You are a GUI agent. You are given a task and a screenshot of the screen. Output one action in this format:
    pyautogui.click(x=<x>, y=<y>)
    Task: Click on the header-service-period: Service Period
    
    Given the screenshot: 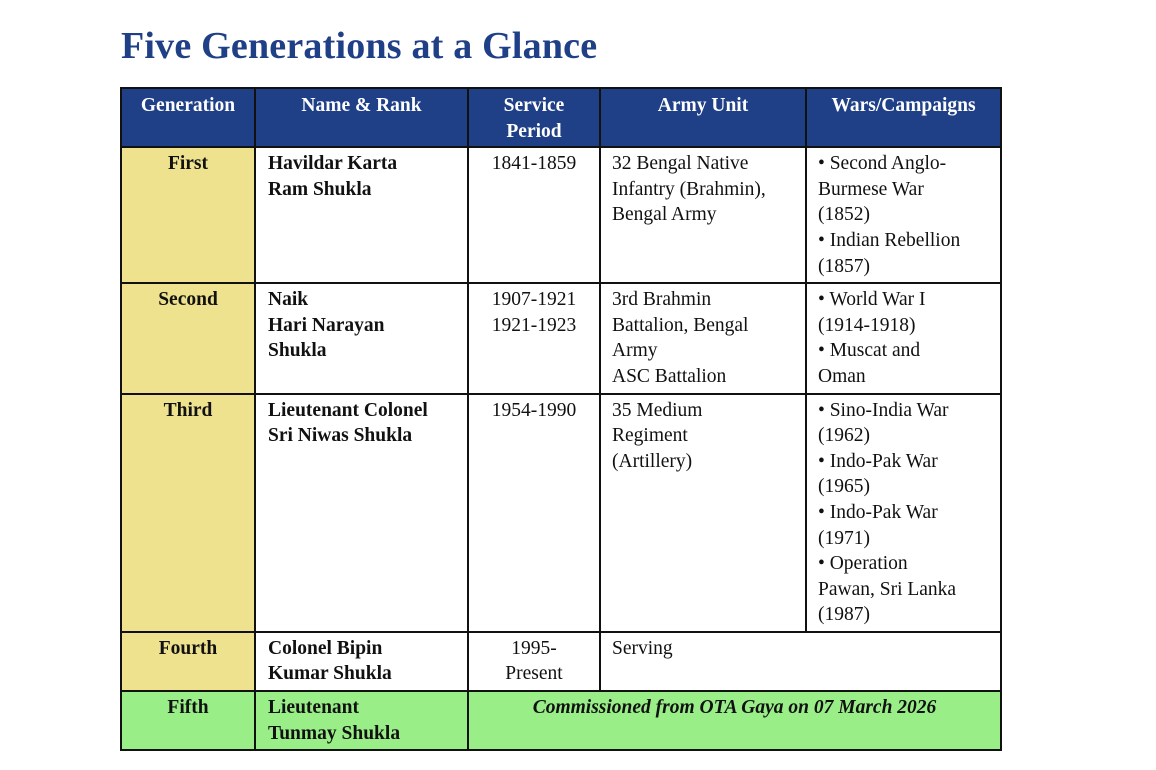 What is the action you would take?
    pyautogui.click(x=534, y=117)
    